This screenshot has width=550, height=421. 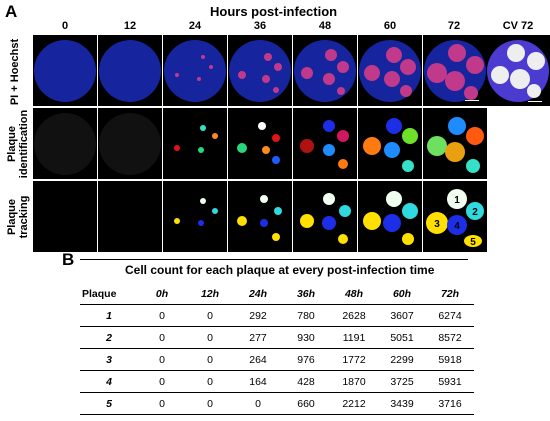 I want to click on table-cell: 2212, so click(x=354, y=403).